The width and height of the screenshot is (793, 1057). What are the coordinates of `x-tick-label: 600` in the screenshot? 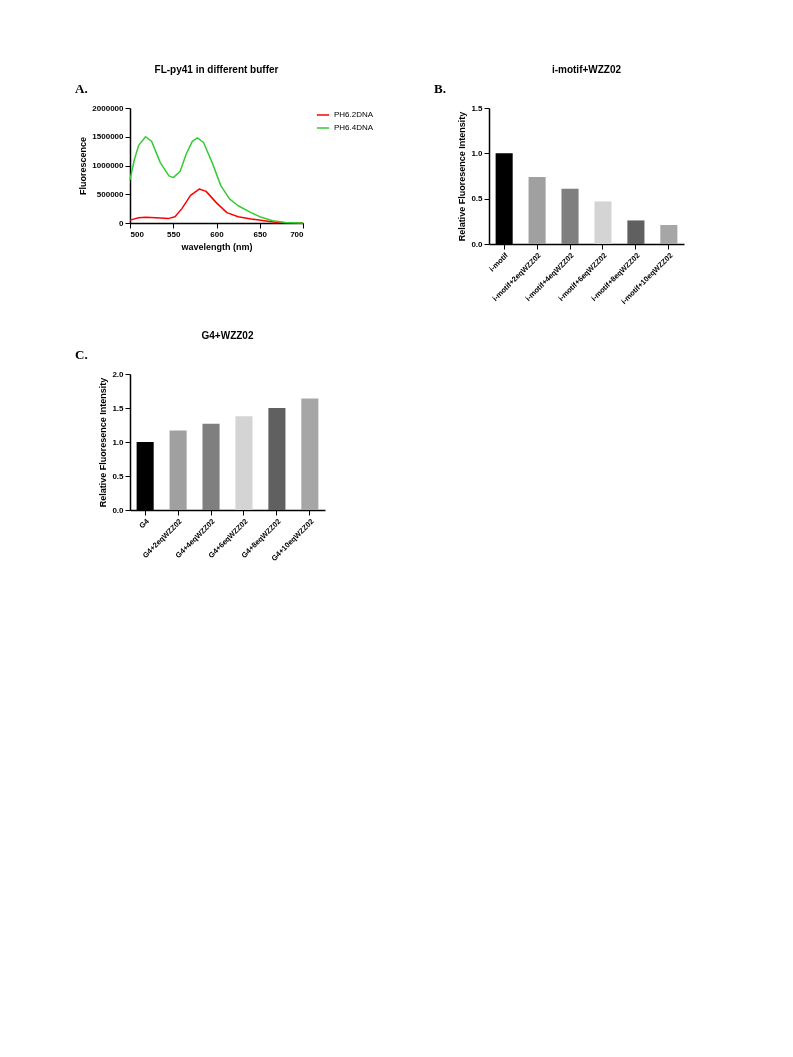 It's located at (217, 234).